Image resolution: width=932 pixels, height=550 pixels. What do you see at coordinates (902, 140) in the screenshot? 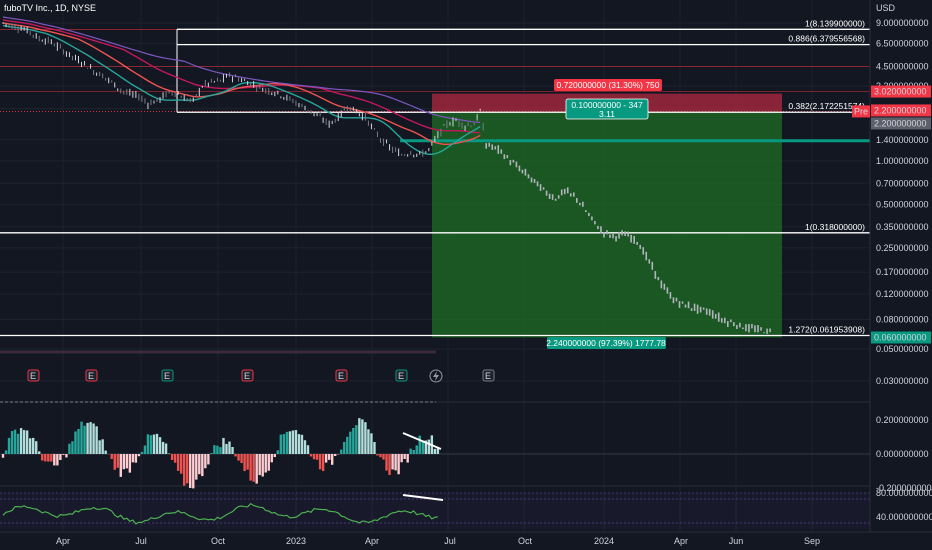
I see `price-tick-label: 1.400000000` at bounding box center [902, 140].